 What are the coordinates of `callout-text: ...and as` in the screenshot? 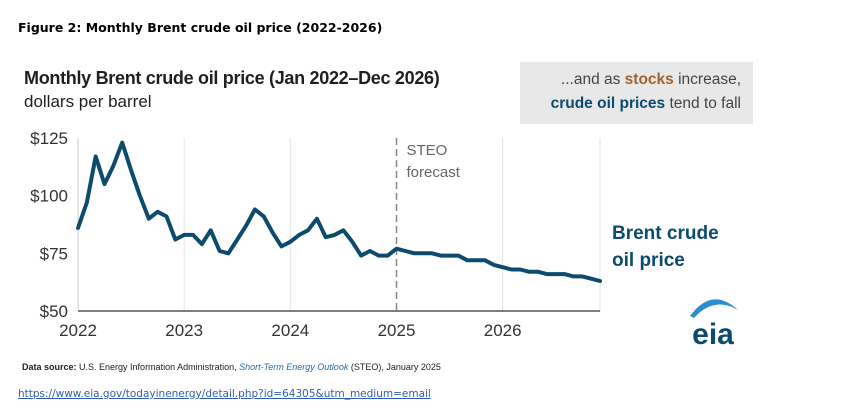 It's located at (592, 79).